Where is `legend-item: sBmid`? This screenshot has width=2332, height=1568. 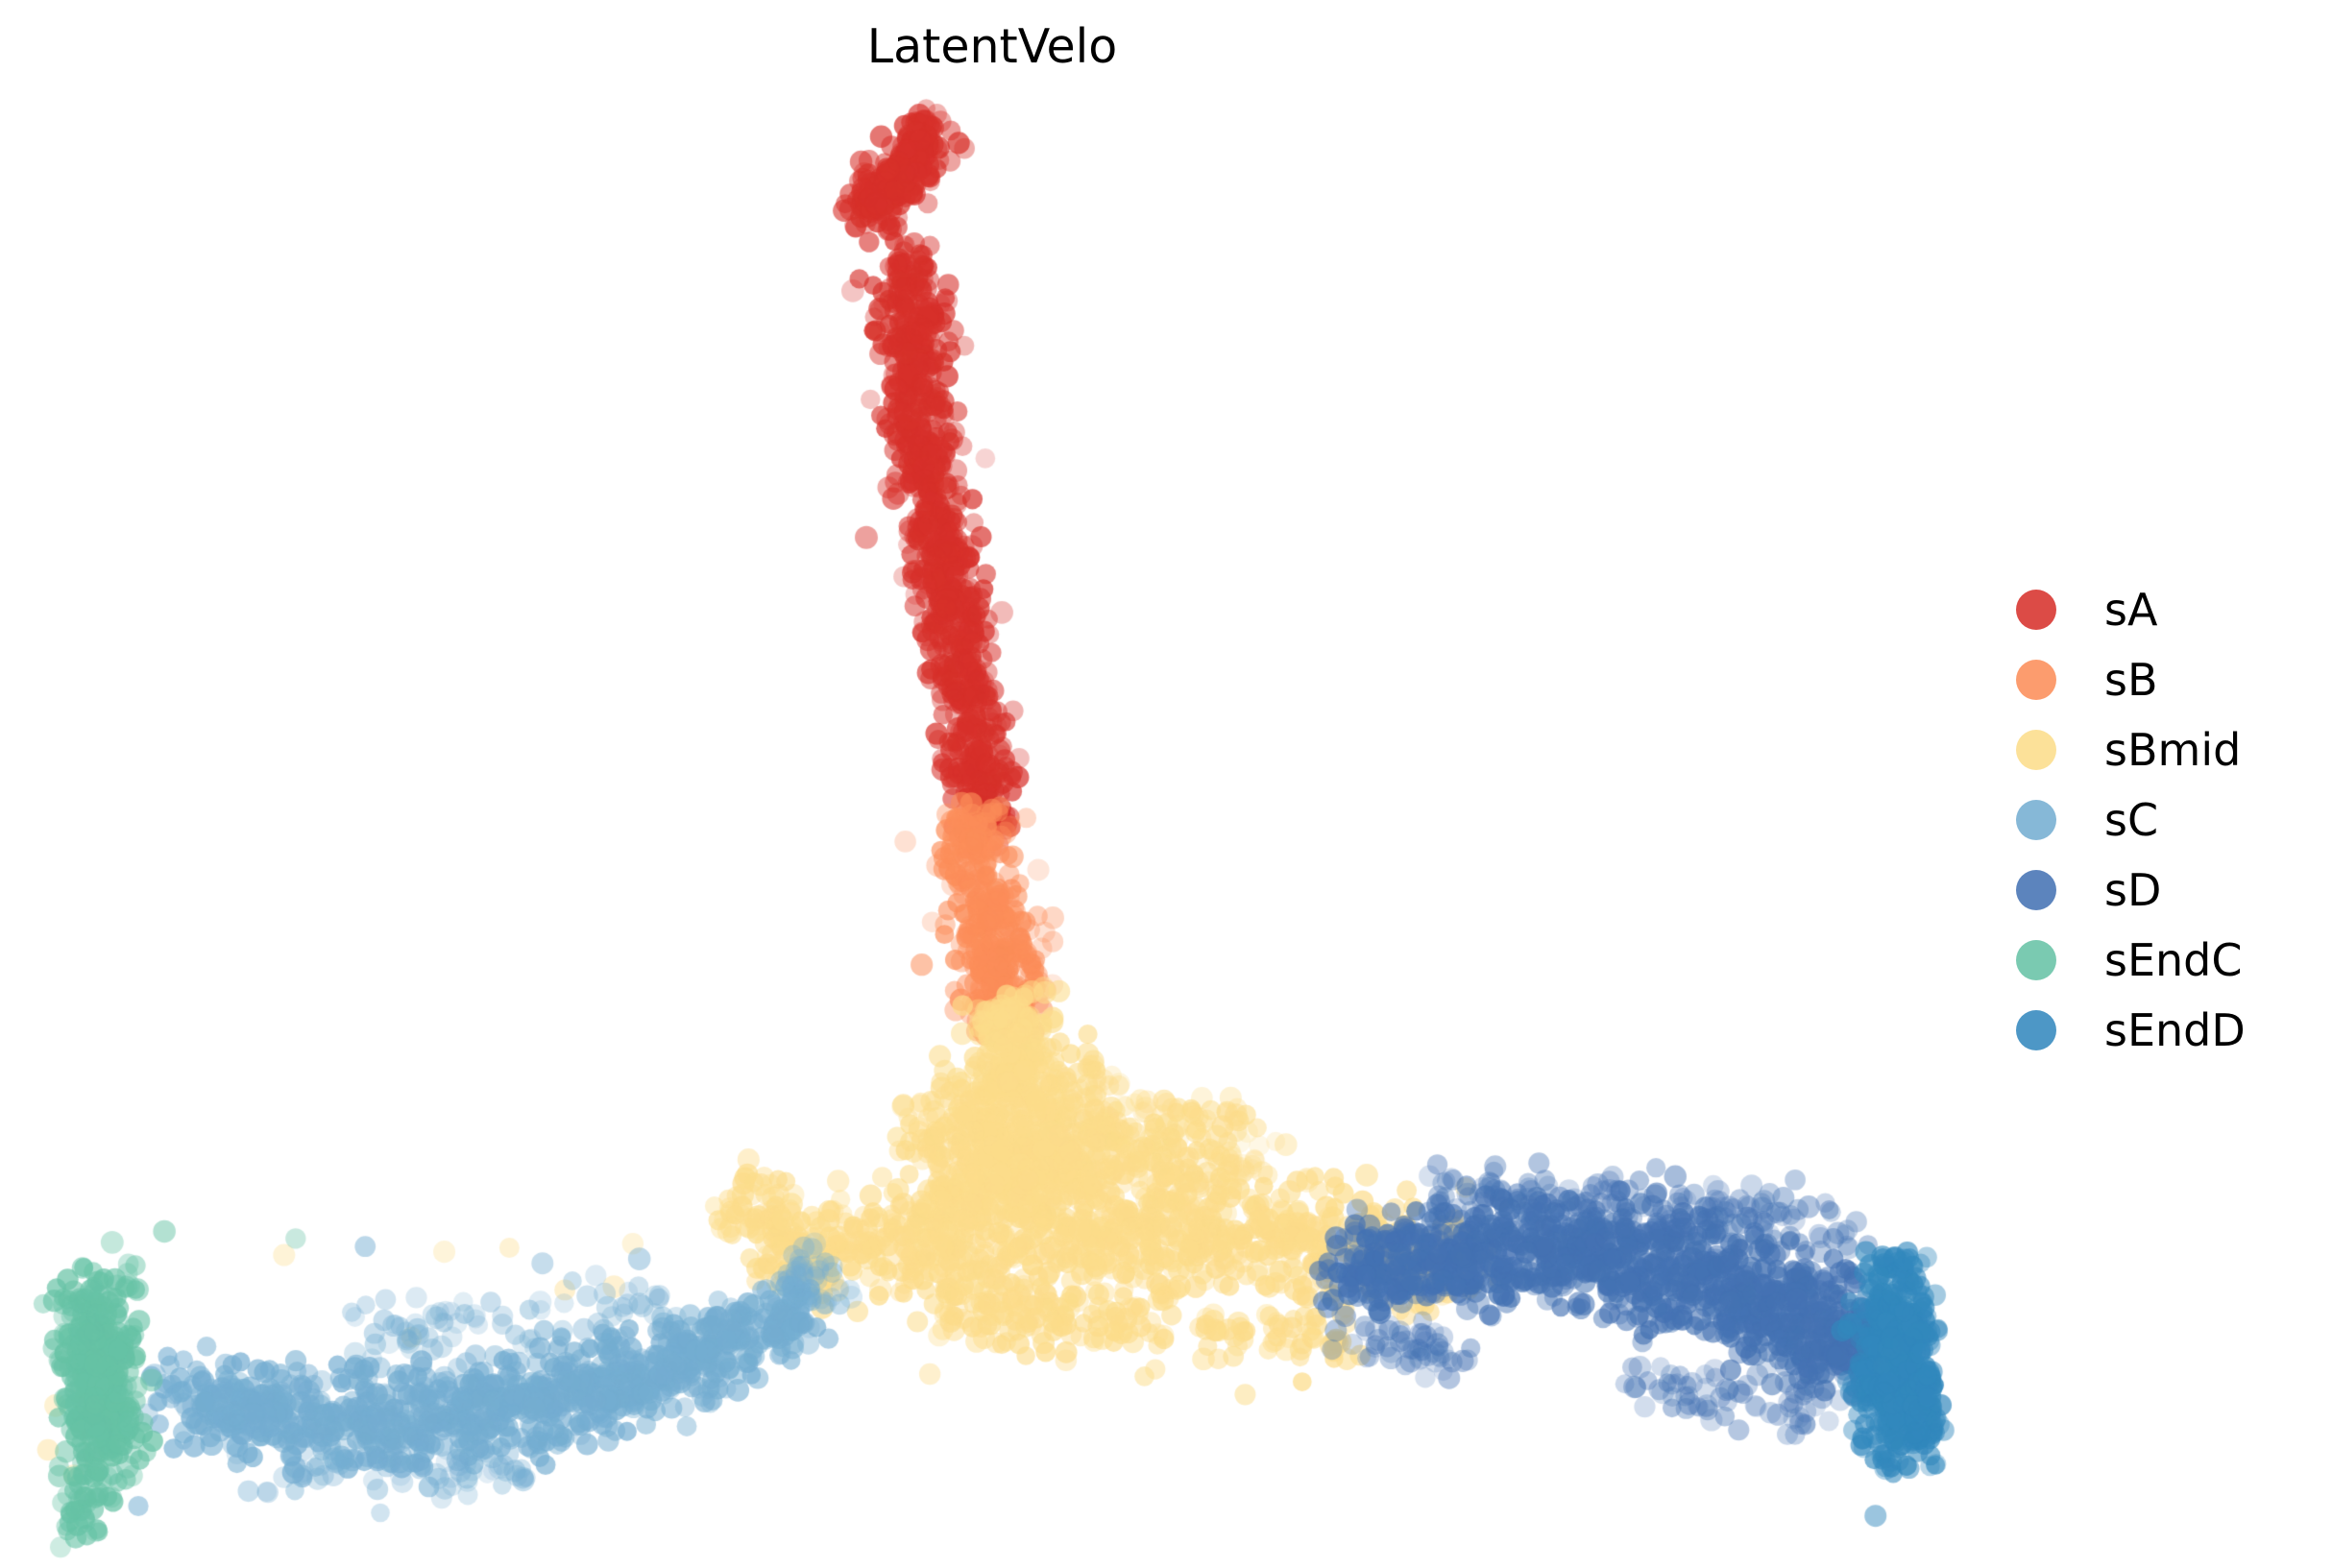 legend-item: sBmid is located at coordinates (2131, 749).